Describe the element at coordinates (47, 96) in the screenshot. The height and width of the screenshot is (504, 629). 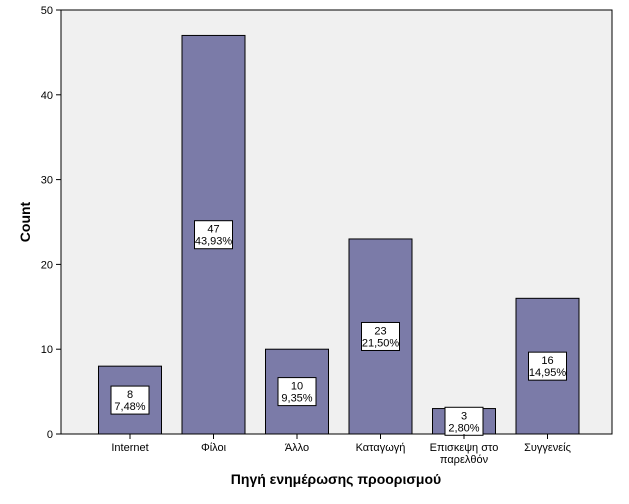
I see `y-tick-label: 40` at that location.